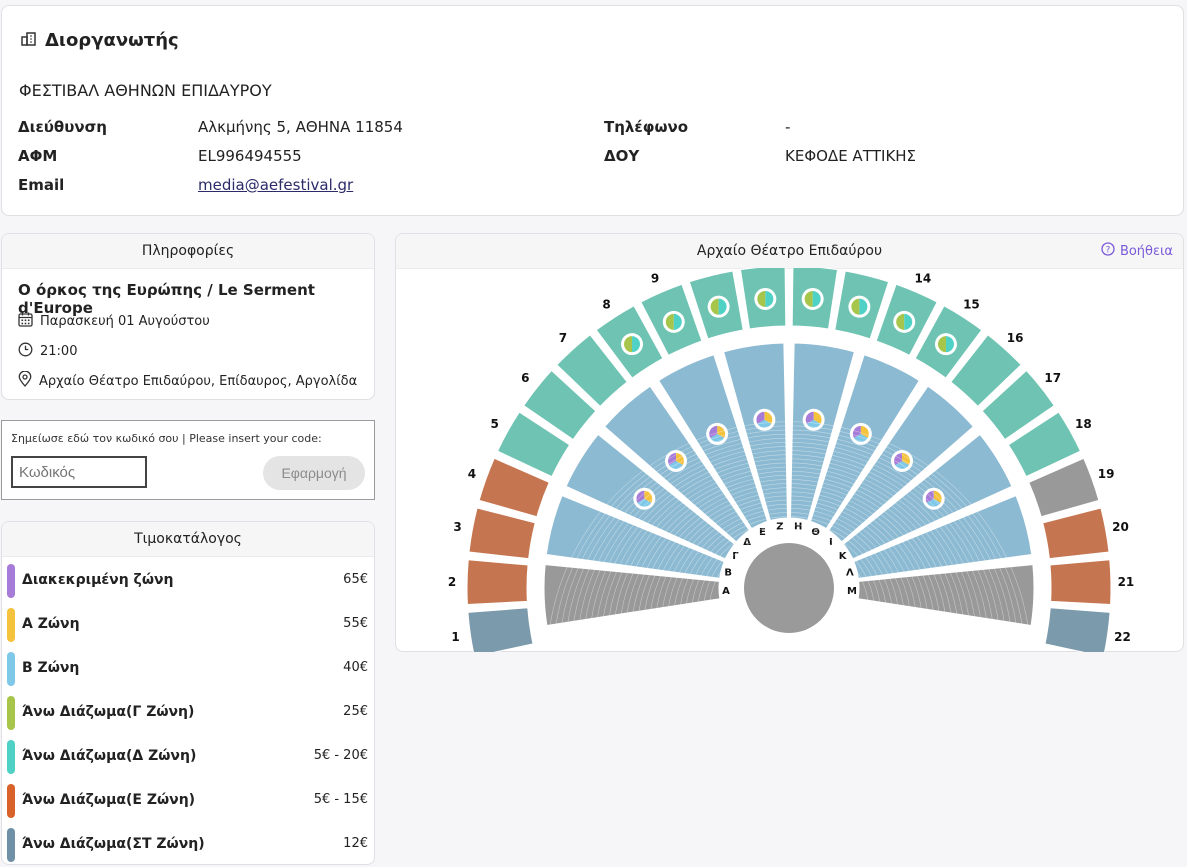 This screenshot has width=1187, height=867. Describe the element at coordinates (923, 279) in the screenshot. I see `section-number: 14` at that location.